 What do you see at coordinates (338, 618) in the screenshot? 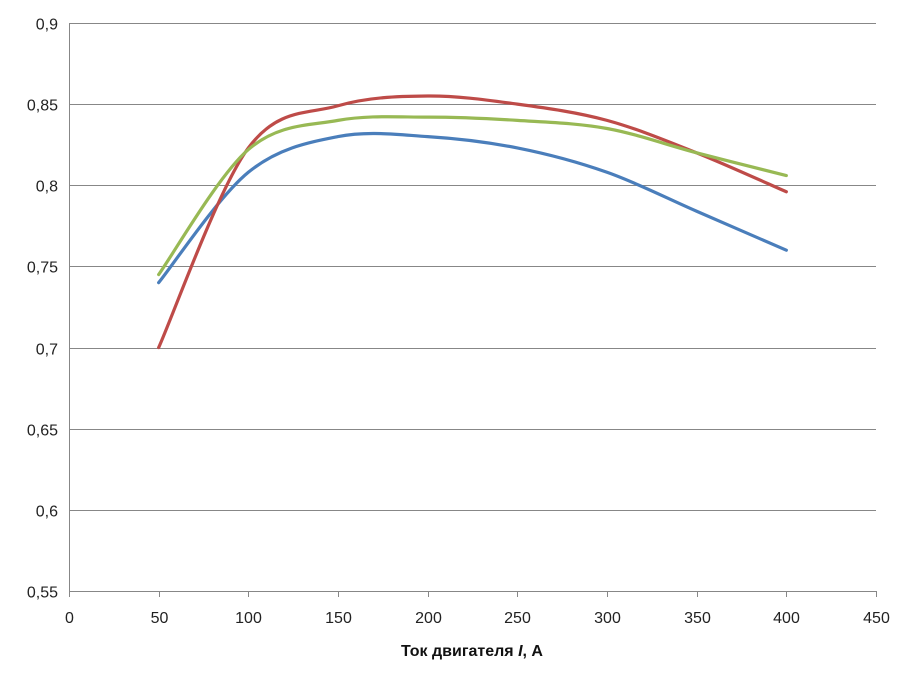
I see `x-tick-label: 150` at bounding box center [338, 618].